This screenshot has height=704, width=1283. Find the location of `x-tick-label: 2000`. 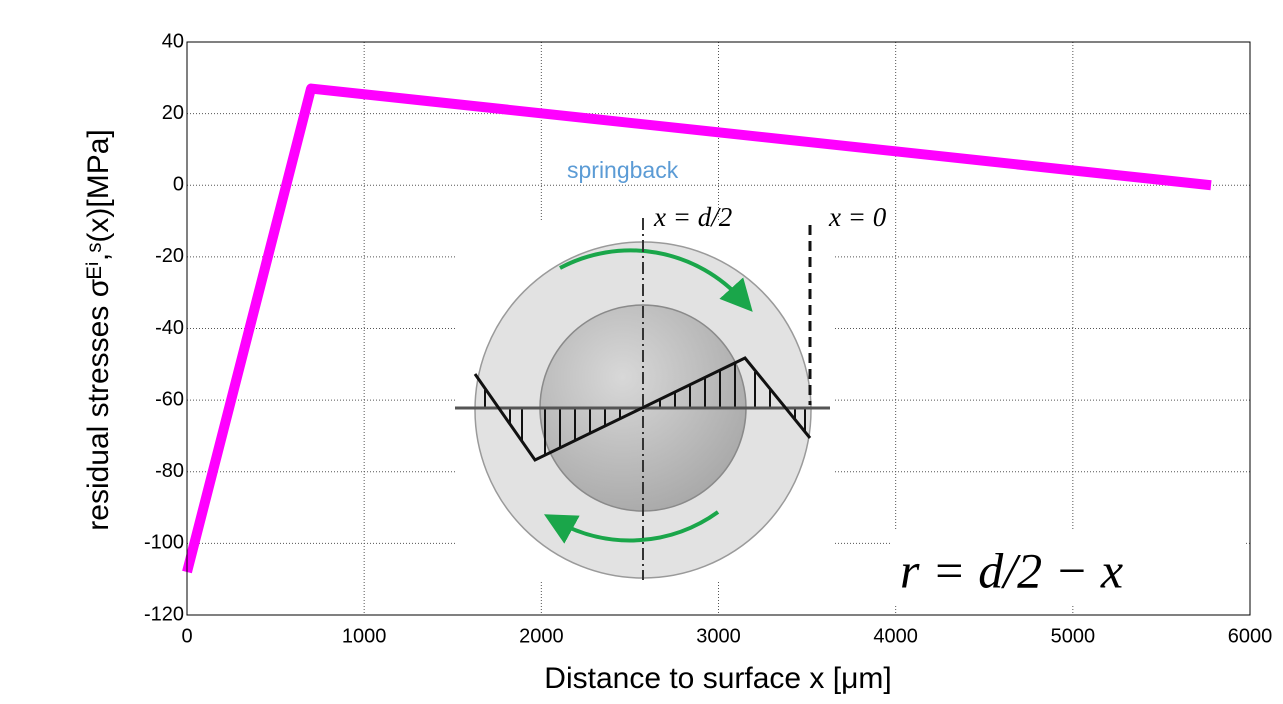

x-tick-label: 2000 is located at coordinates (541, 636).